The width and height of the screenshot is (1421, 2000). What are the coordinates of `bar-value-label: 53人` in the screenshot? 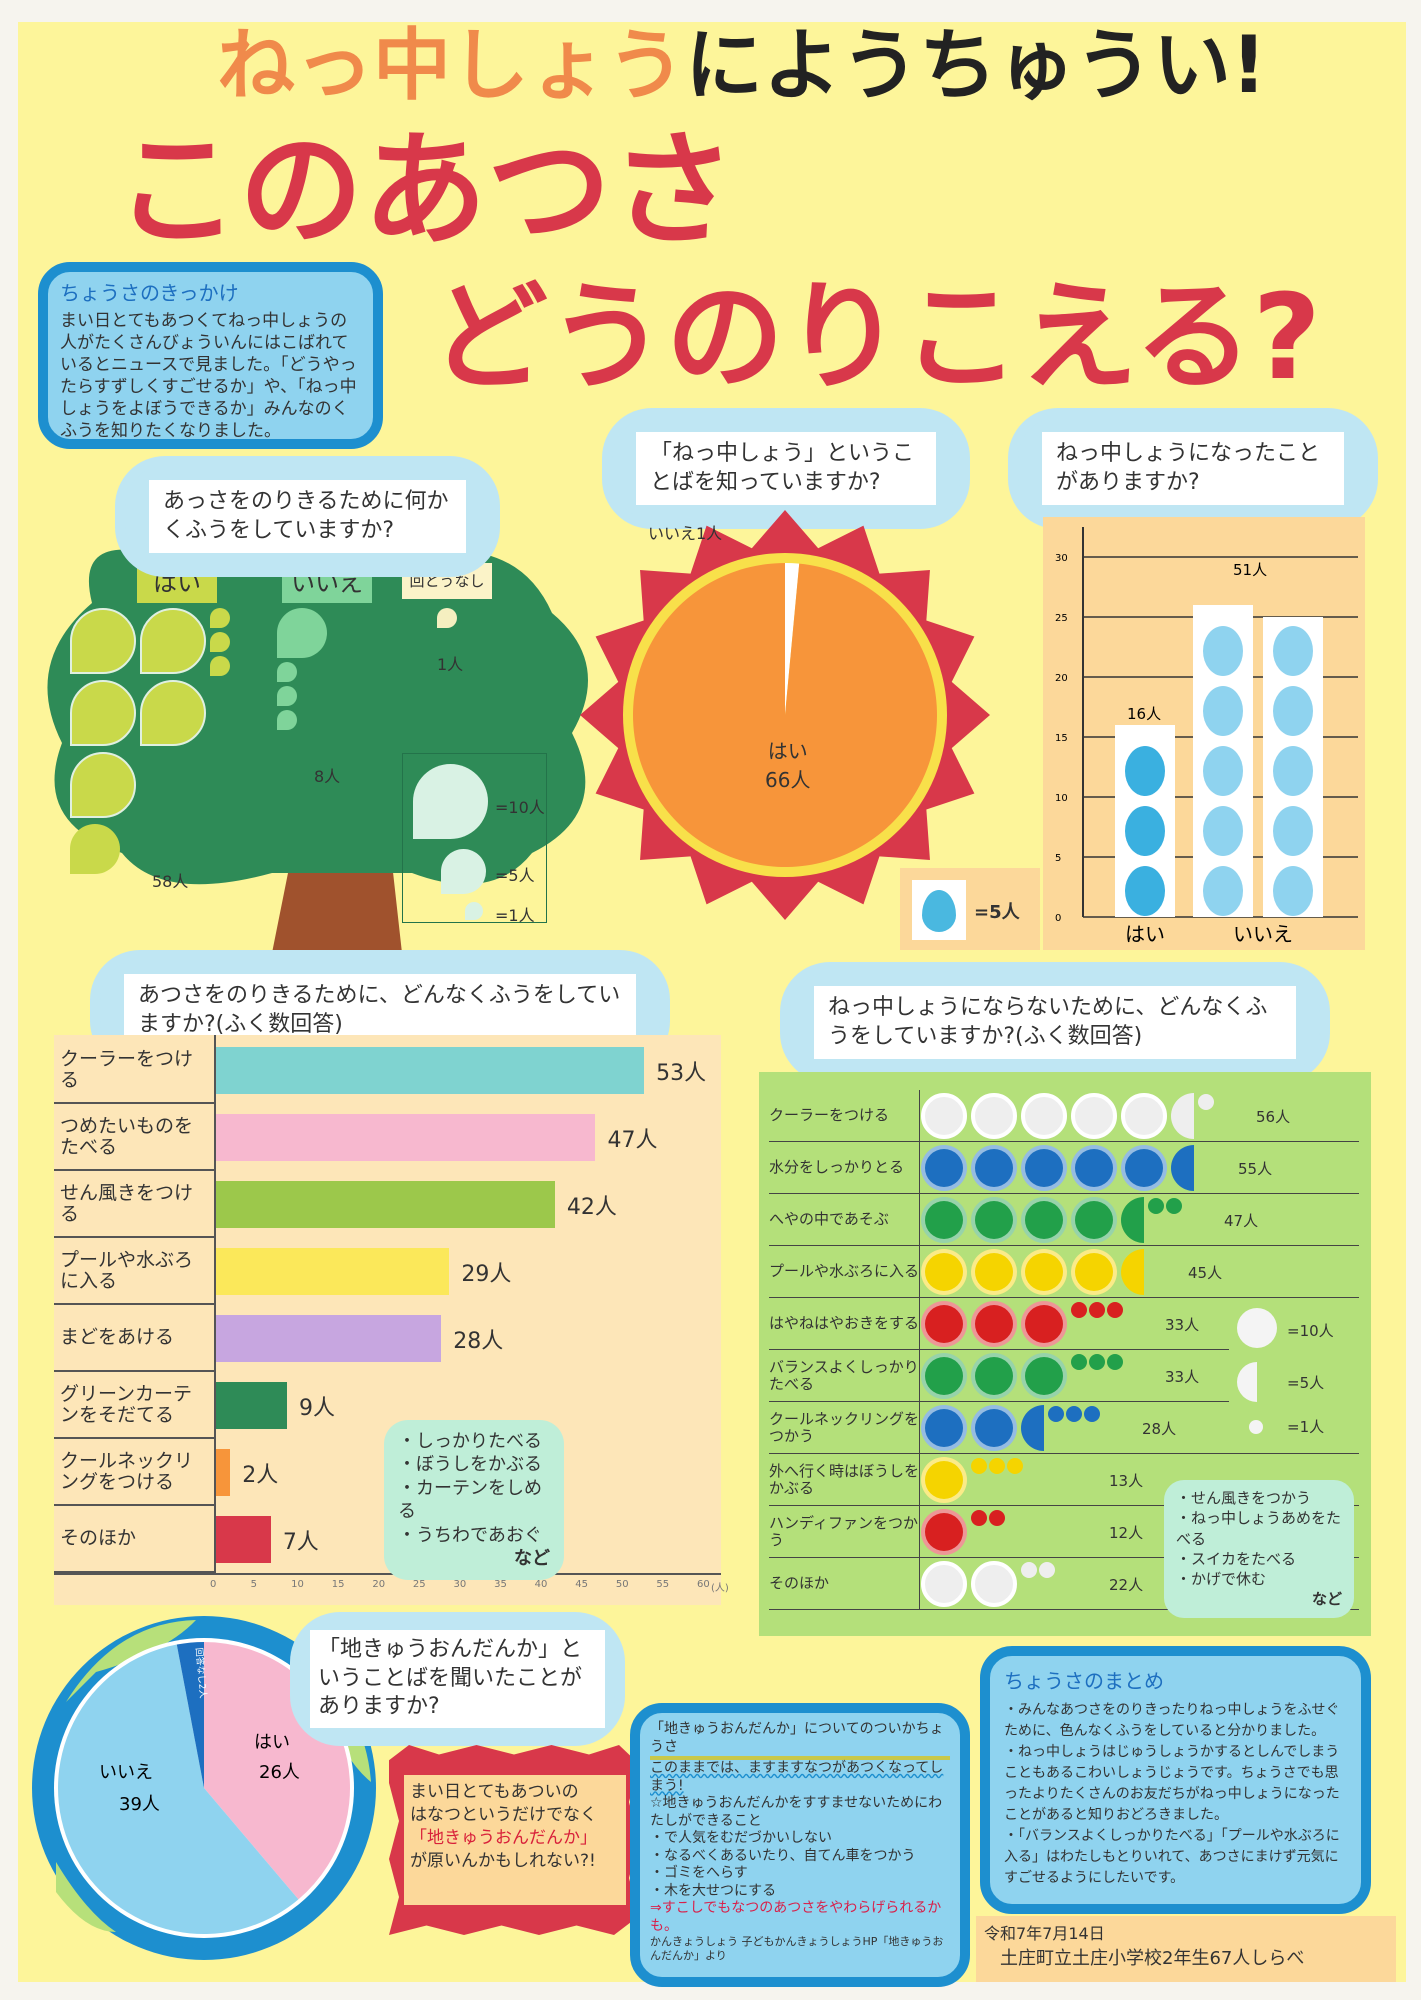 It's located at (681, 1073).